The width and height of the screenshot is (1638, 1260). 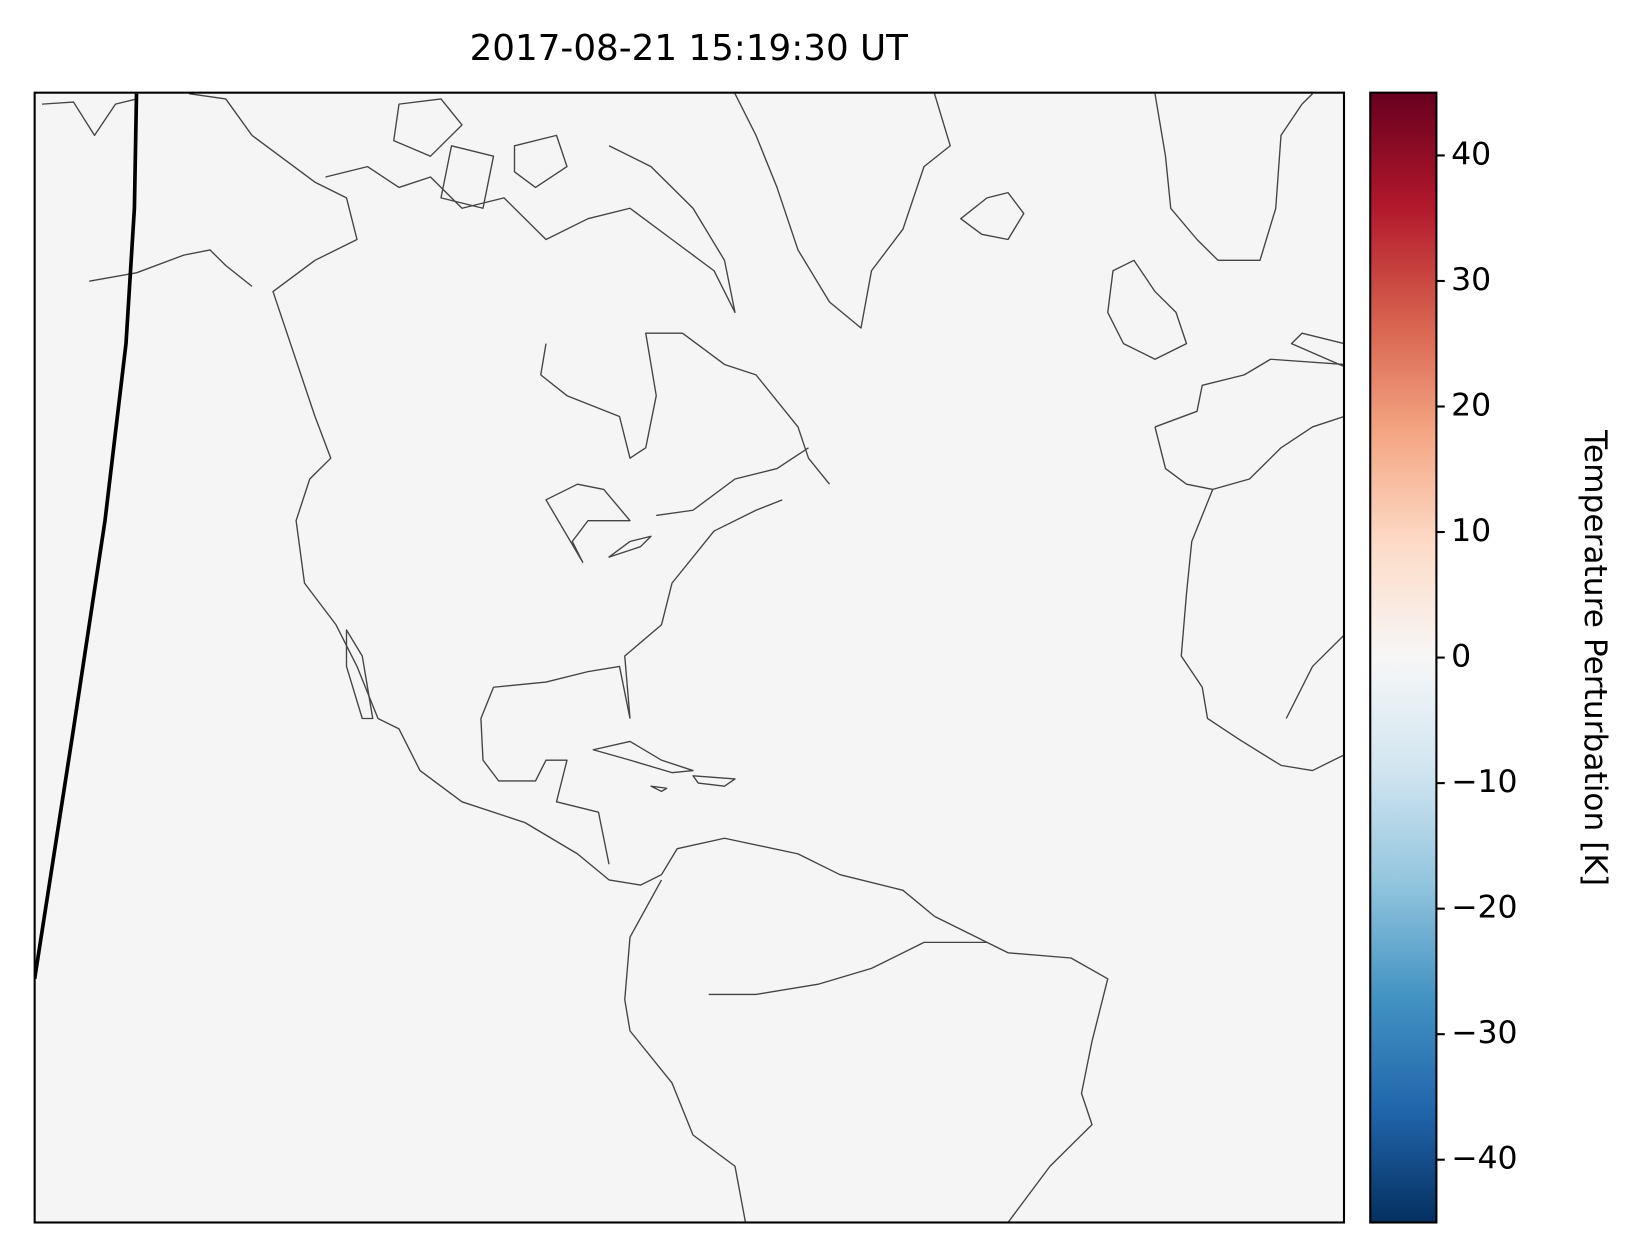 I want to click on colorbar-tick-label: 0, so click(x=1461, y=657).